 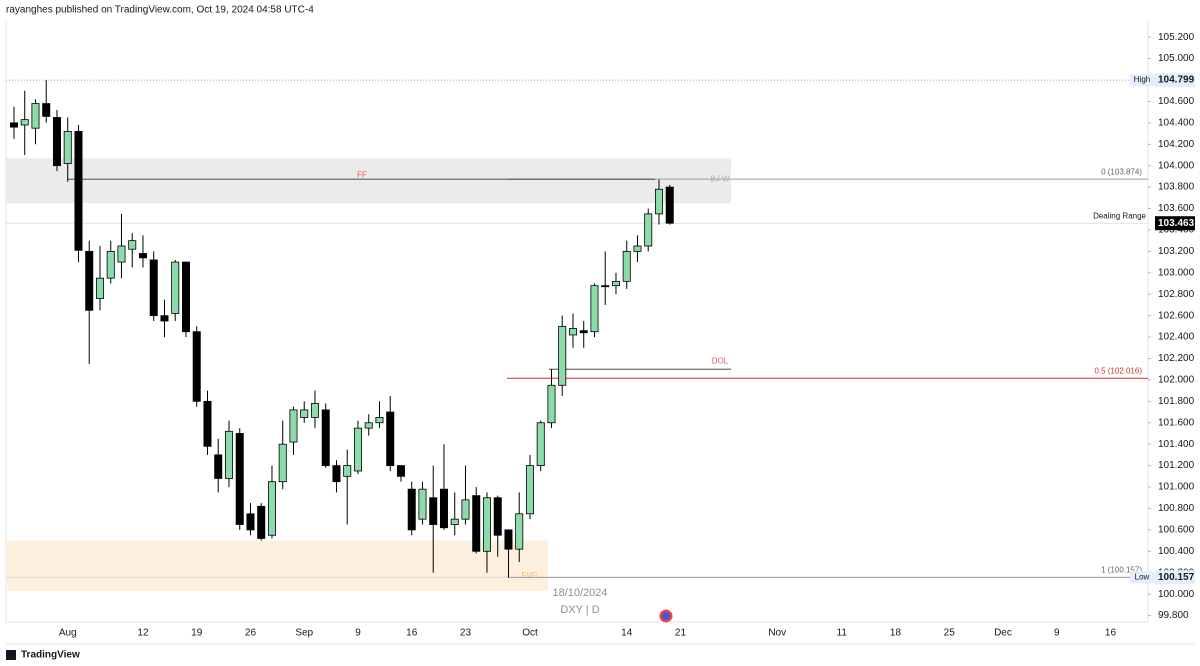 I want to click on x-tick-label: 16, so click(x=1111, y=633).